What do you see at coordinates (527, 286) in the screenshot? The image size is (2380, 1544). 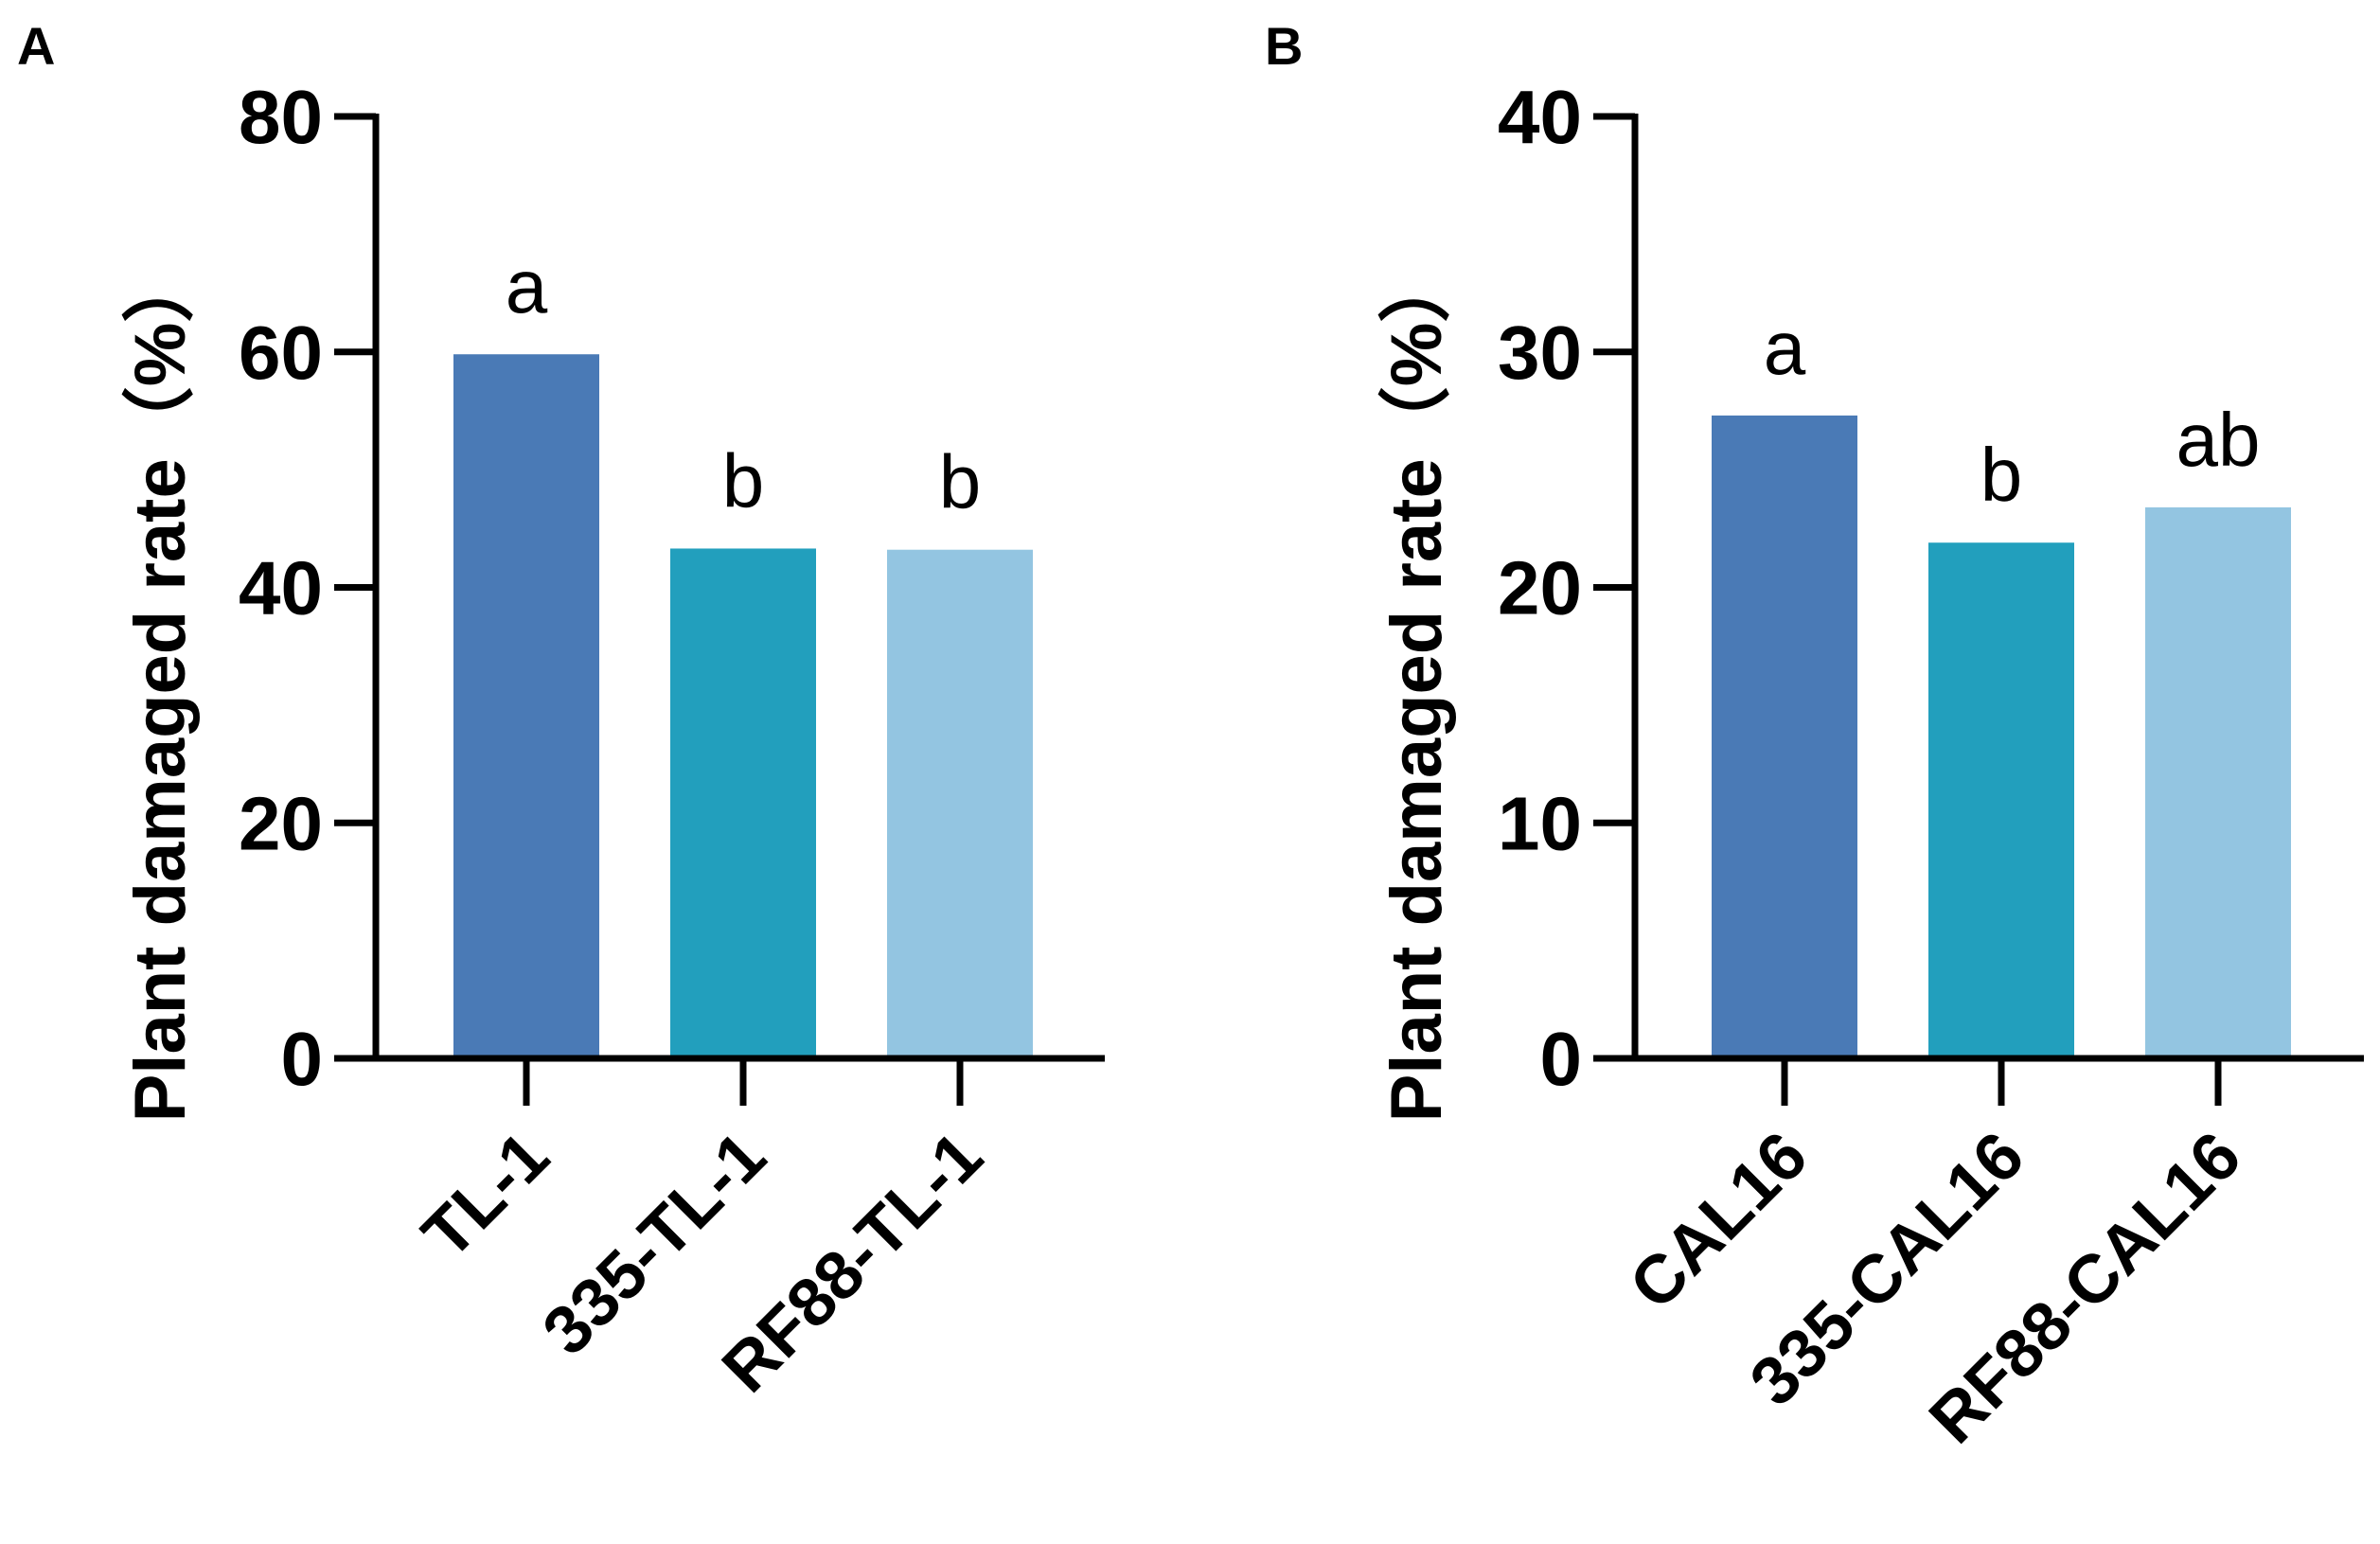 I see `significance-label-a-1: a` at bounding box center [527, 286].